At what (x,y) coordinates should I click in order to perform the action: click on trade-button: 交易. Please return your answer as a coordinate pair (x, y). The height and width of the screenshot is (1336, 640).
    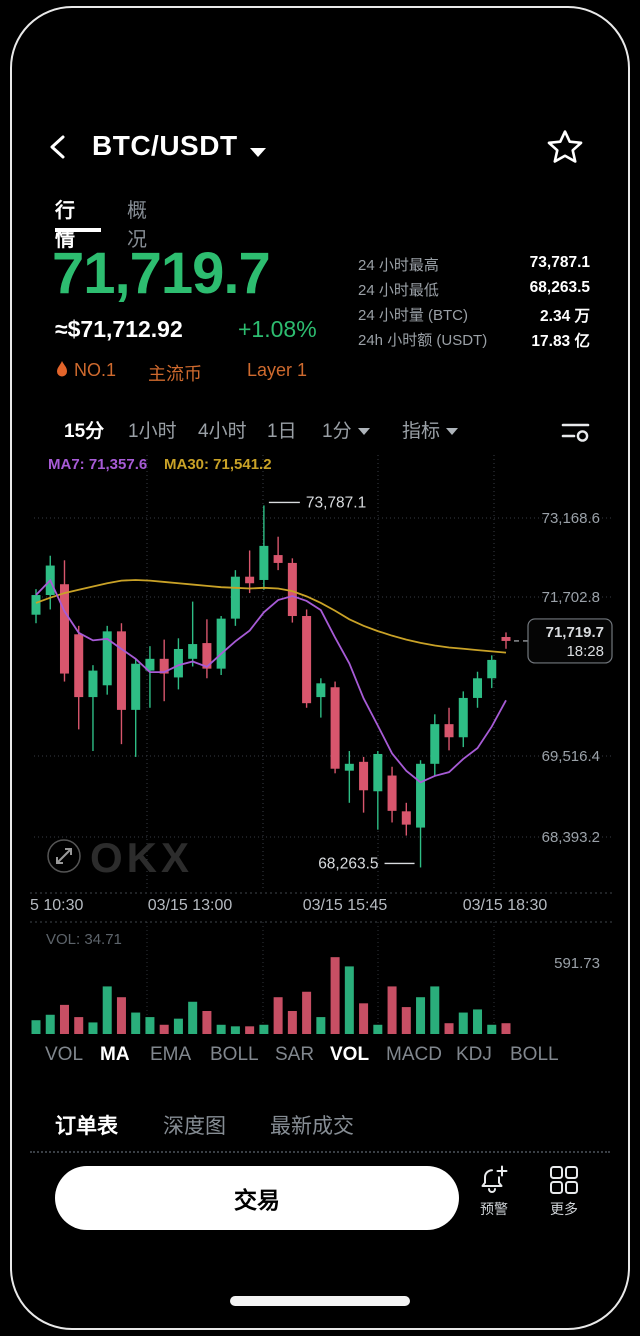
    Looking at the image, I should click on (257, 1198).